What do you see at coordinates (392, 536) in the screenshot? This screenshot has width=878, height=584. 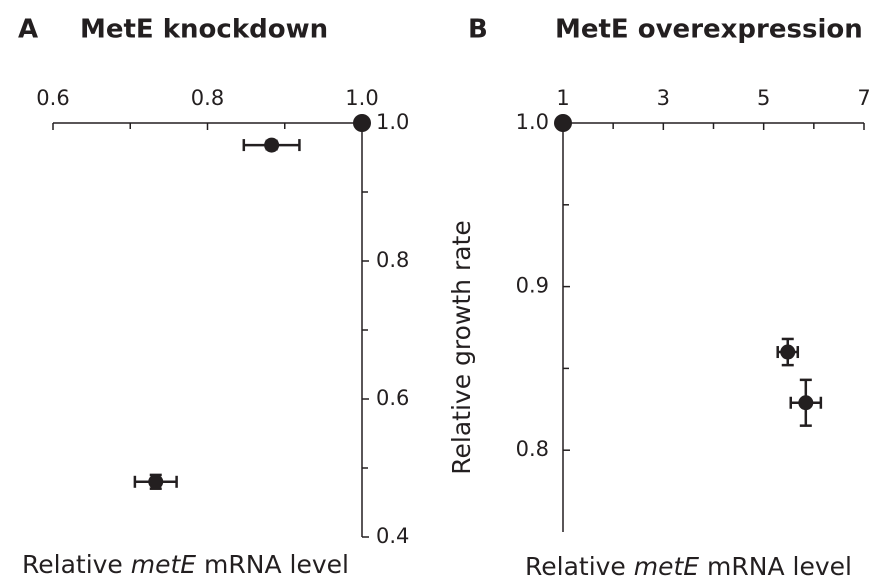 I see `y-tick-label: 0.4` at bounding box center [392, 536].